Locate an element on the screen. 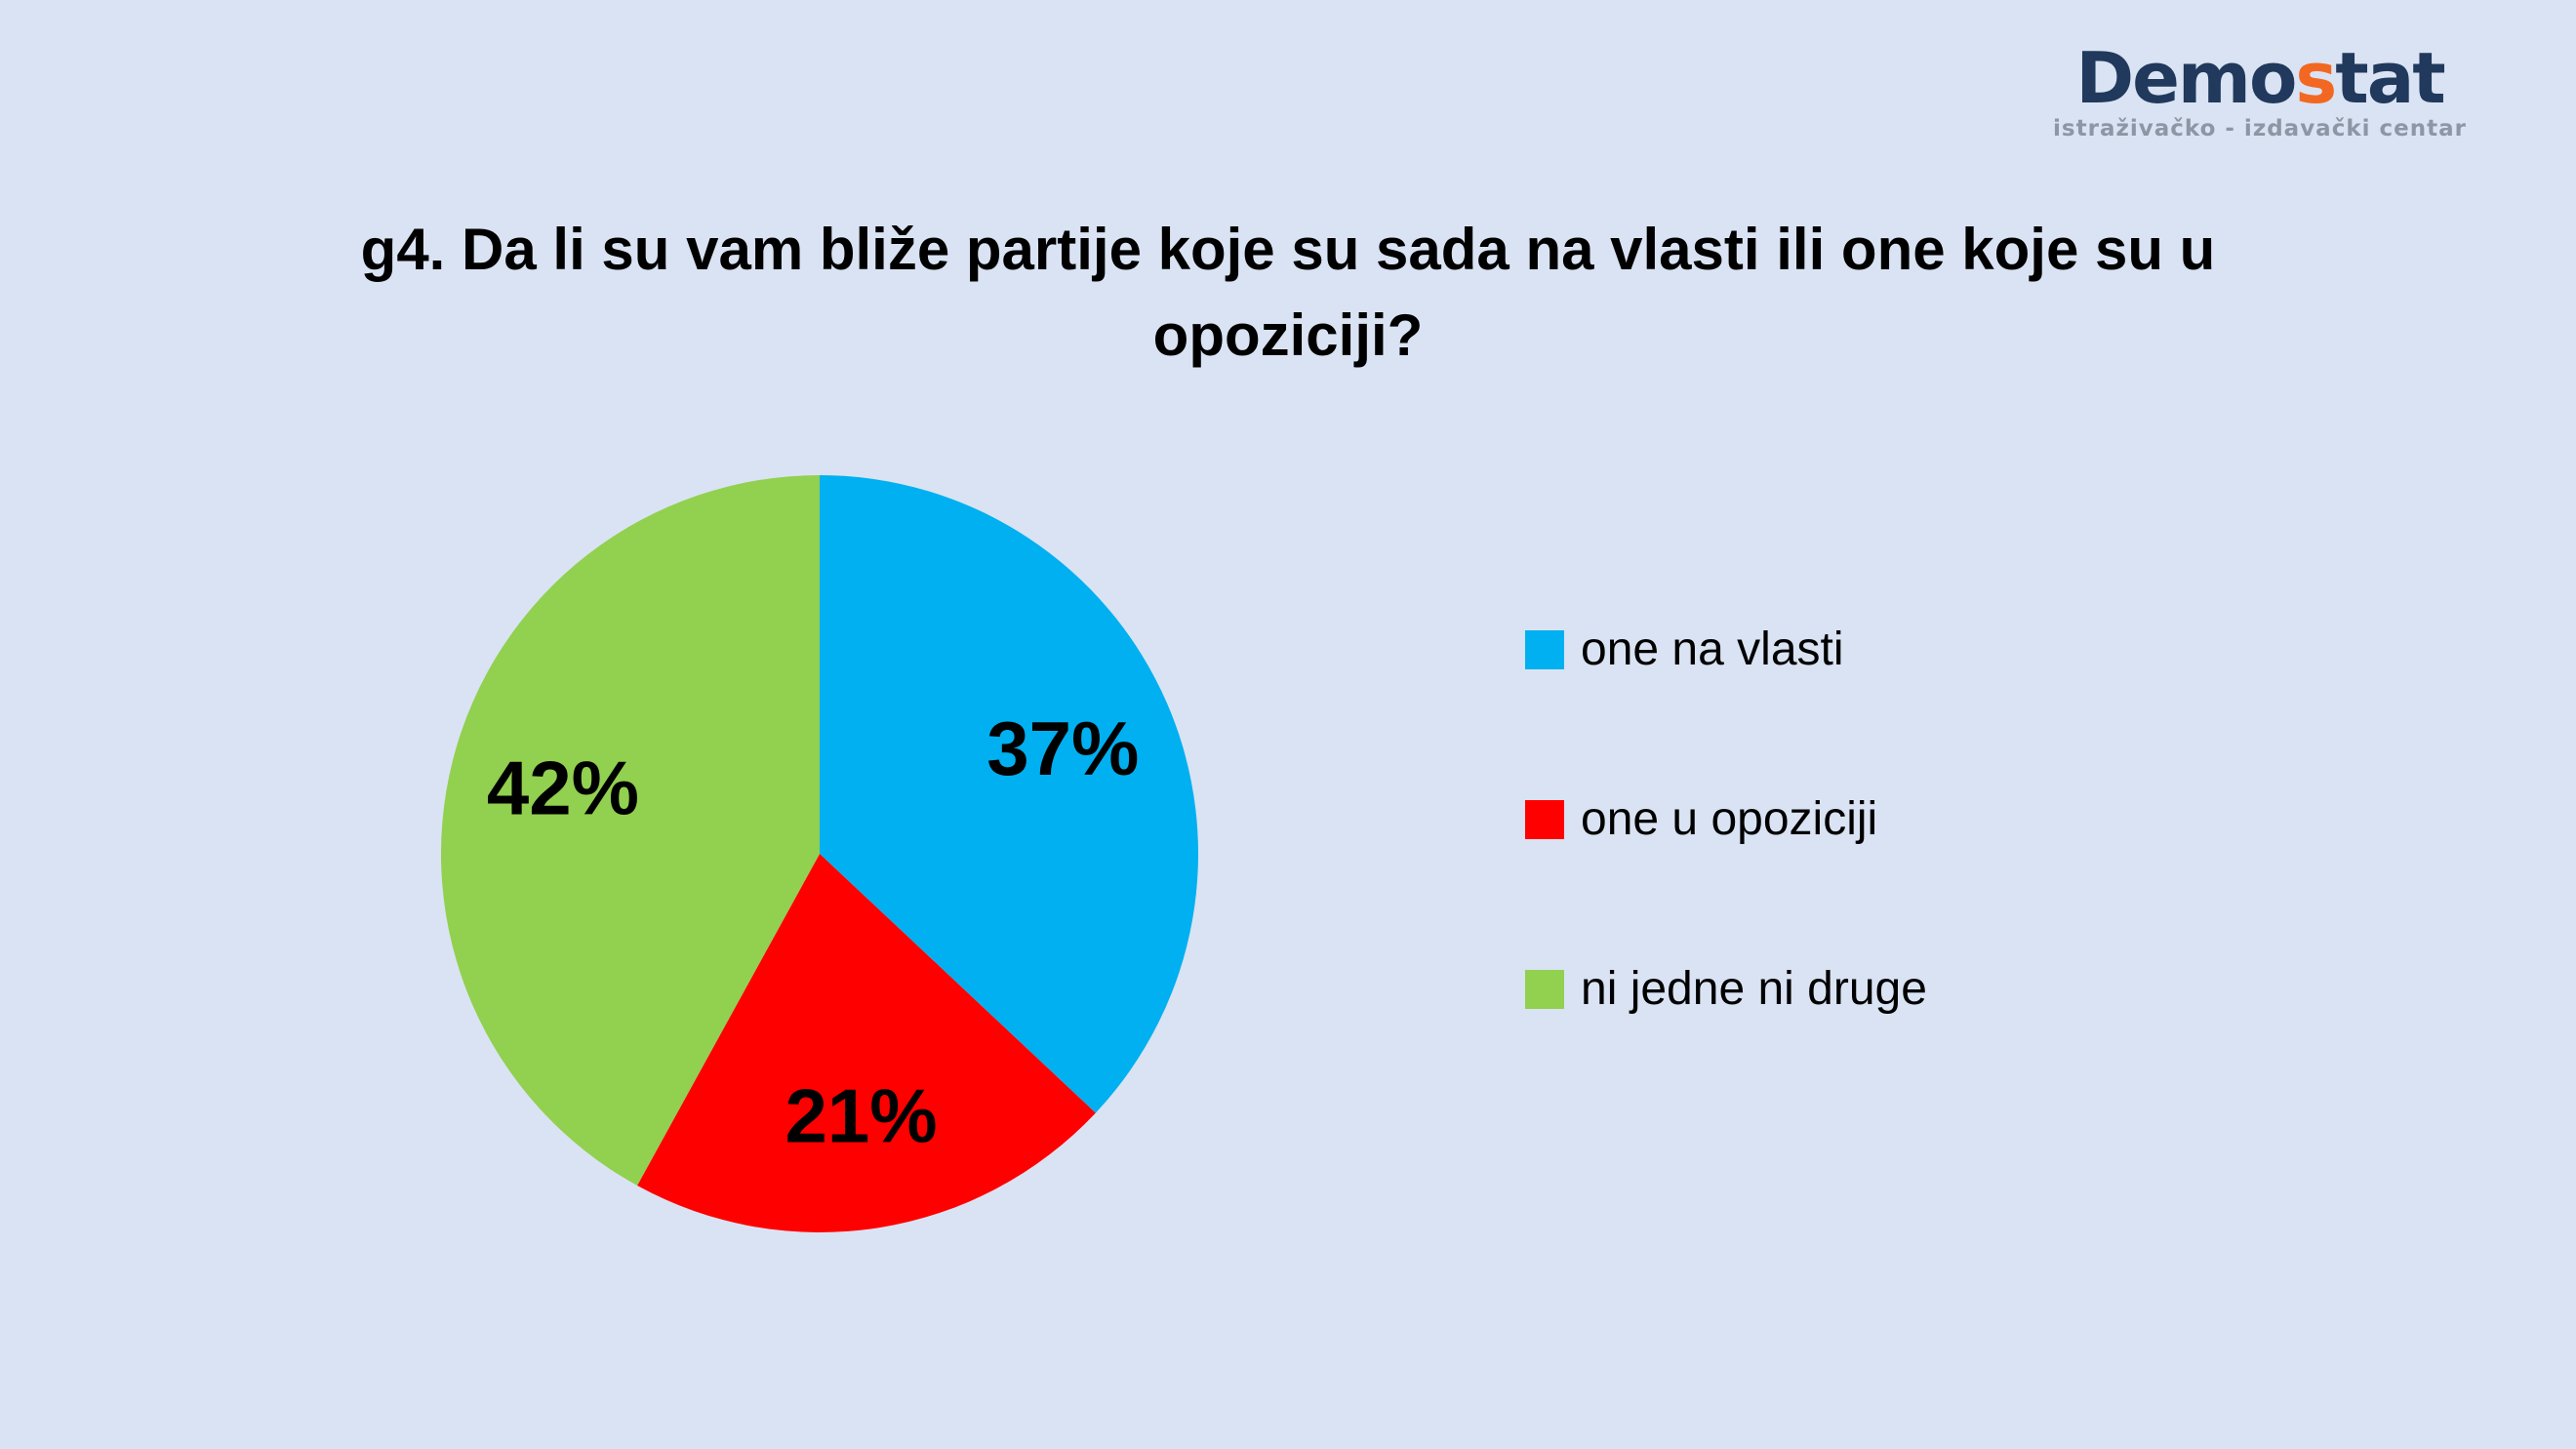 This screenshot has height=1449, width=2576. logo-subtitle: istraživačko - izdavački centar is located at coordinates (2260, 128).